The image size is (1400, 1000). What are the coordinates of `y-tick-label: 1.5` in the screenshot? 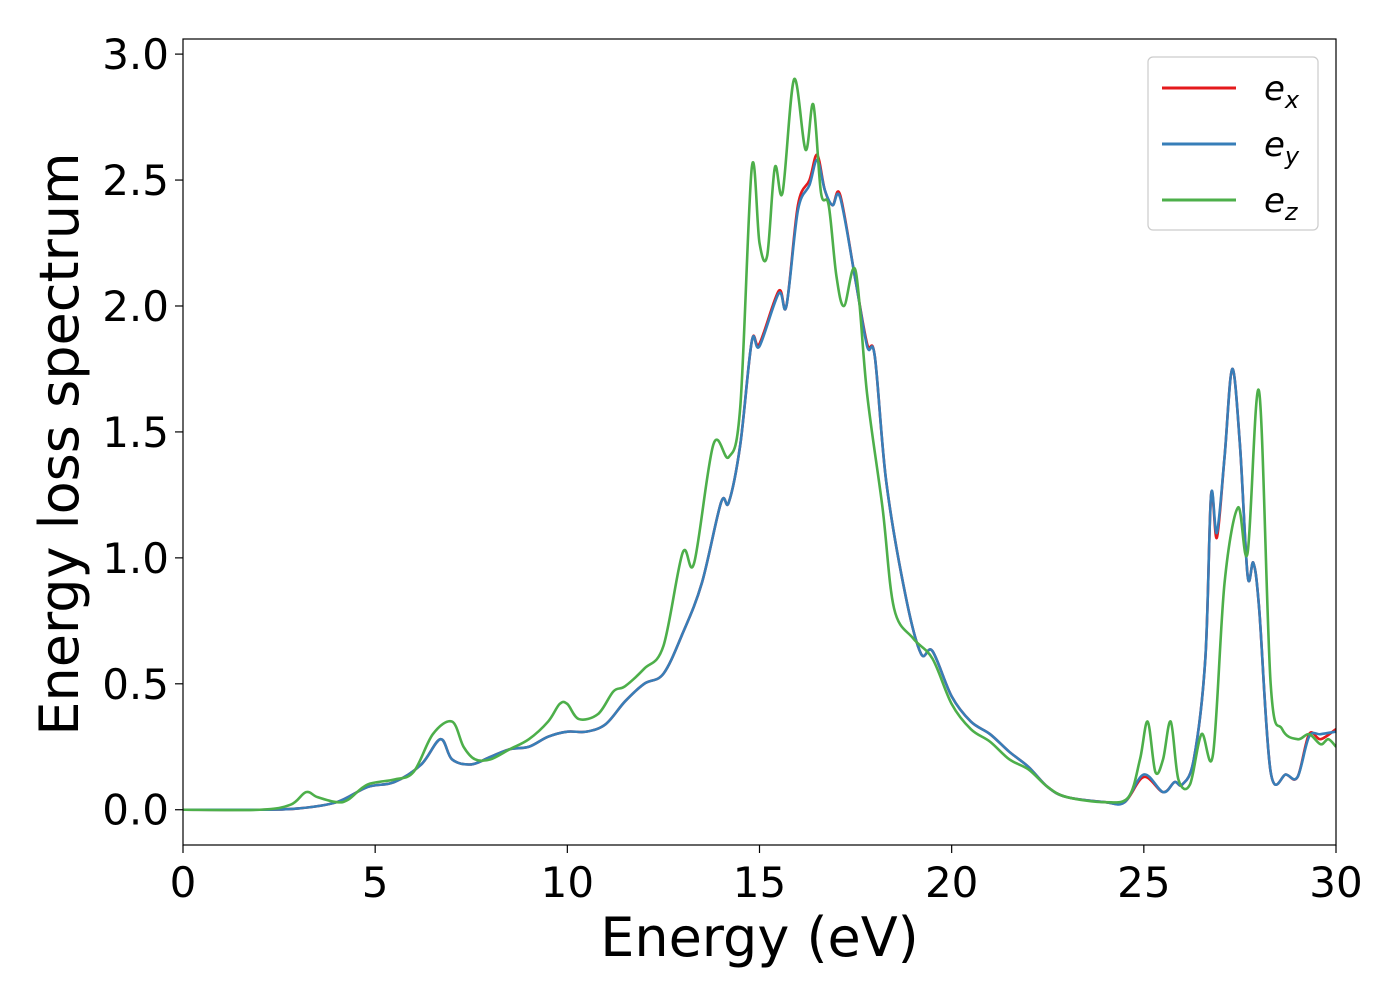 It's located at (135, 432).